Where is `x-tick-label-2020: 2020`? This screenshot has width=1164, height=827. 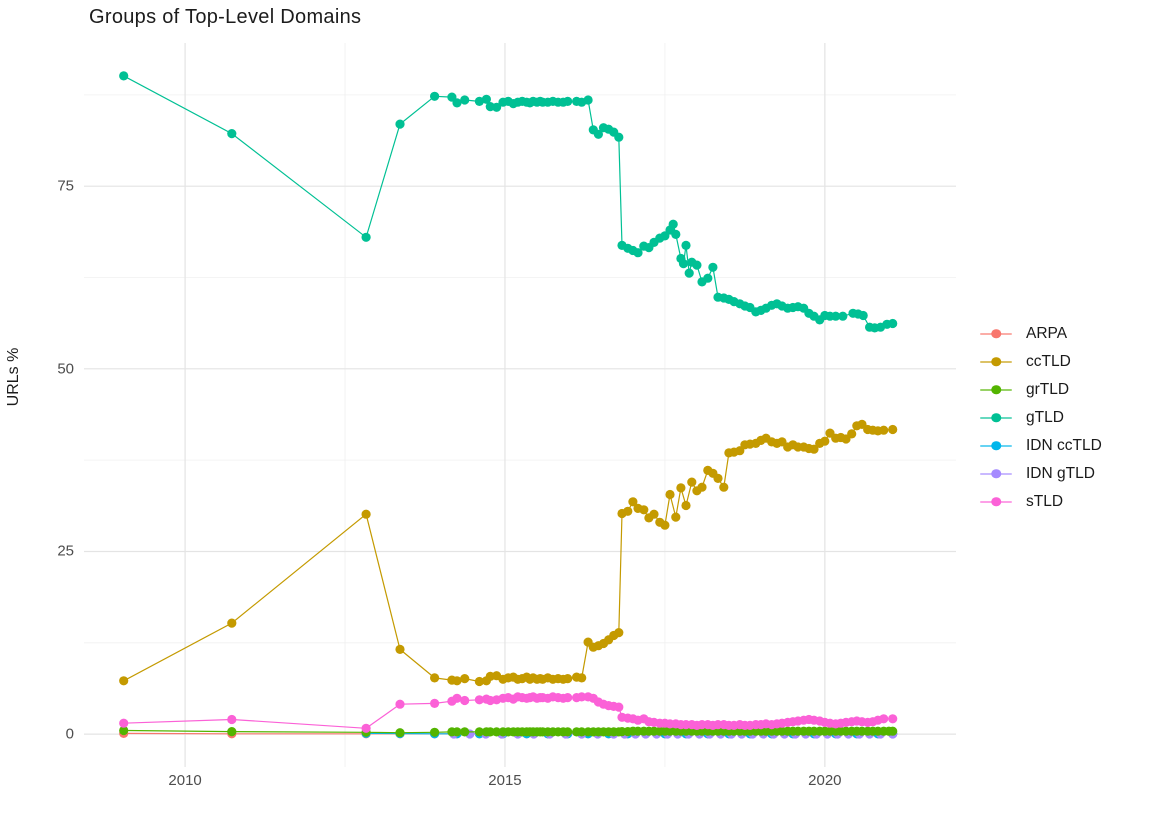 x-tick-label-2020: 2020 is located at coordinates (825, 780).